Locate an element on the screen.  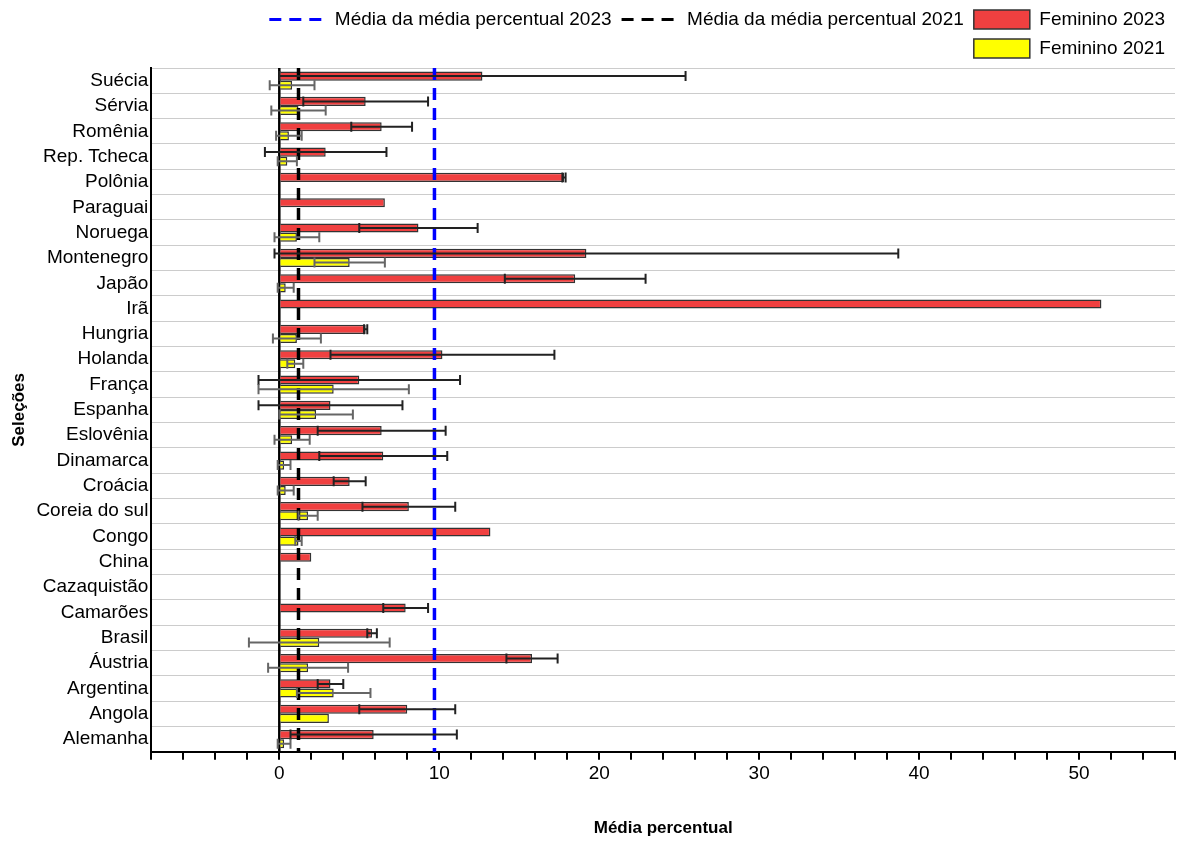
y-tick-label: Brasil is located at coordinates (124, 637).